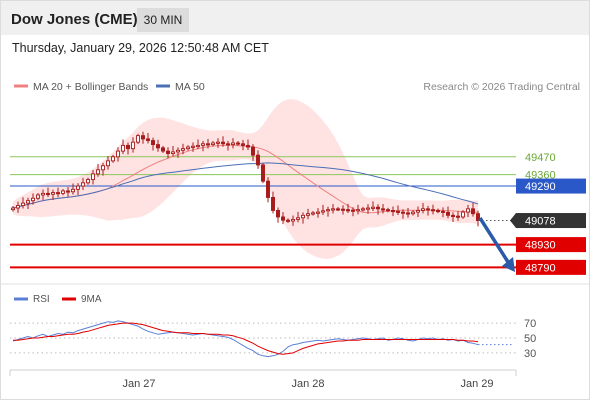  I want to click on legend-ma50-label: MA 50, so click(190, 87).